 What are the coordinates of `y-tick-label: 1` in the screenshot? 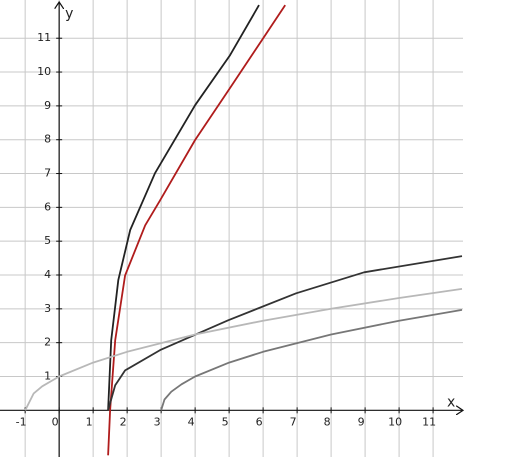 It's located at (47, 375).